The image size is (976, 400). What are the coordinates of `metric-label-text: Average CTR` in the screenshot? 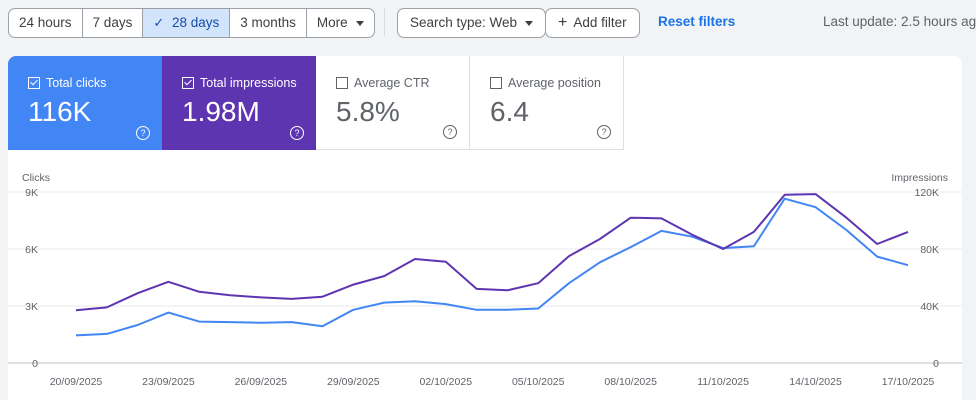 It's located at (392, 83).